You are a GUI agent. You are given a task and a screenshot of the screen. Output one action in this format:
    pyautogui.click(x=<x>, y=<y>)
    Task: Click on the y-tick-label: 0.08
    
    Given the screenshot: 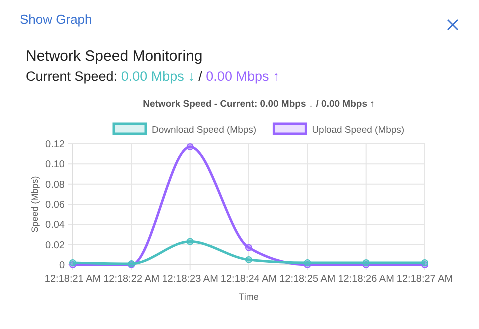 What is the action you would take?
    pyautogui.click(x=56, y=185)
    